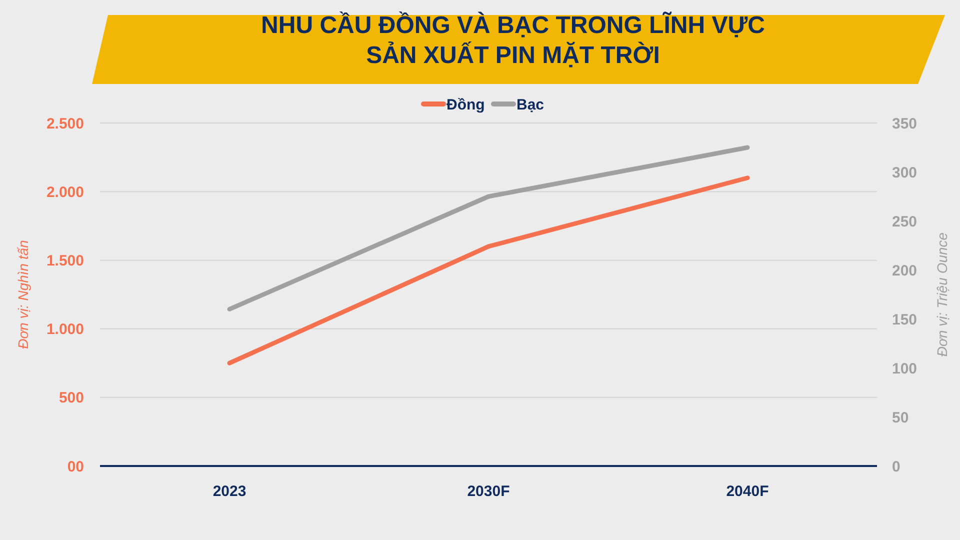  What do you see at coordinates (65, 329) in the screenshot?
I see `y-tick-label: 1.000` at bounding box center [65, 329].